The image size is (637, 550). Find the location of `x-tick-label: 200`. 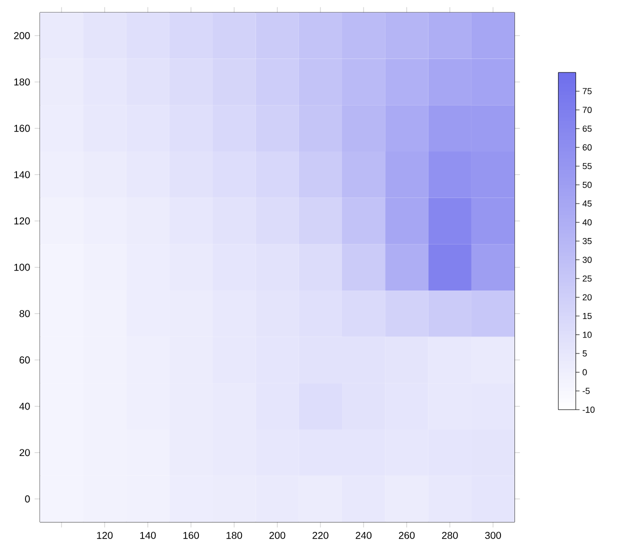

x-tick-label: 200 is located at coordinates (277, 536).